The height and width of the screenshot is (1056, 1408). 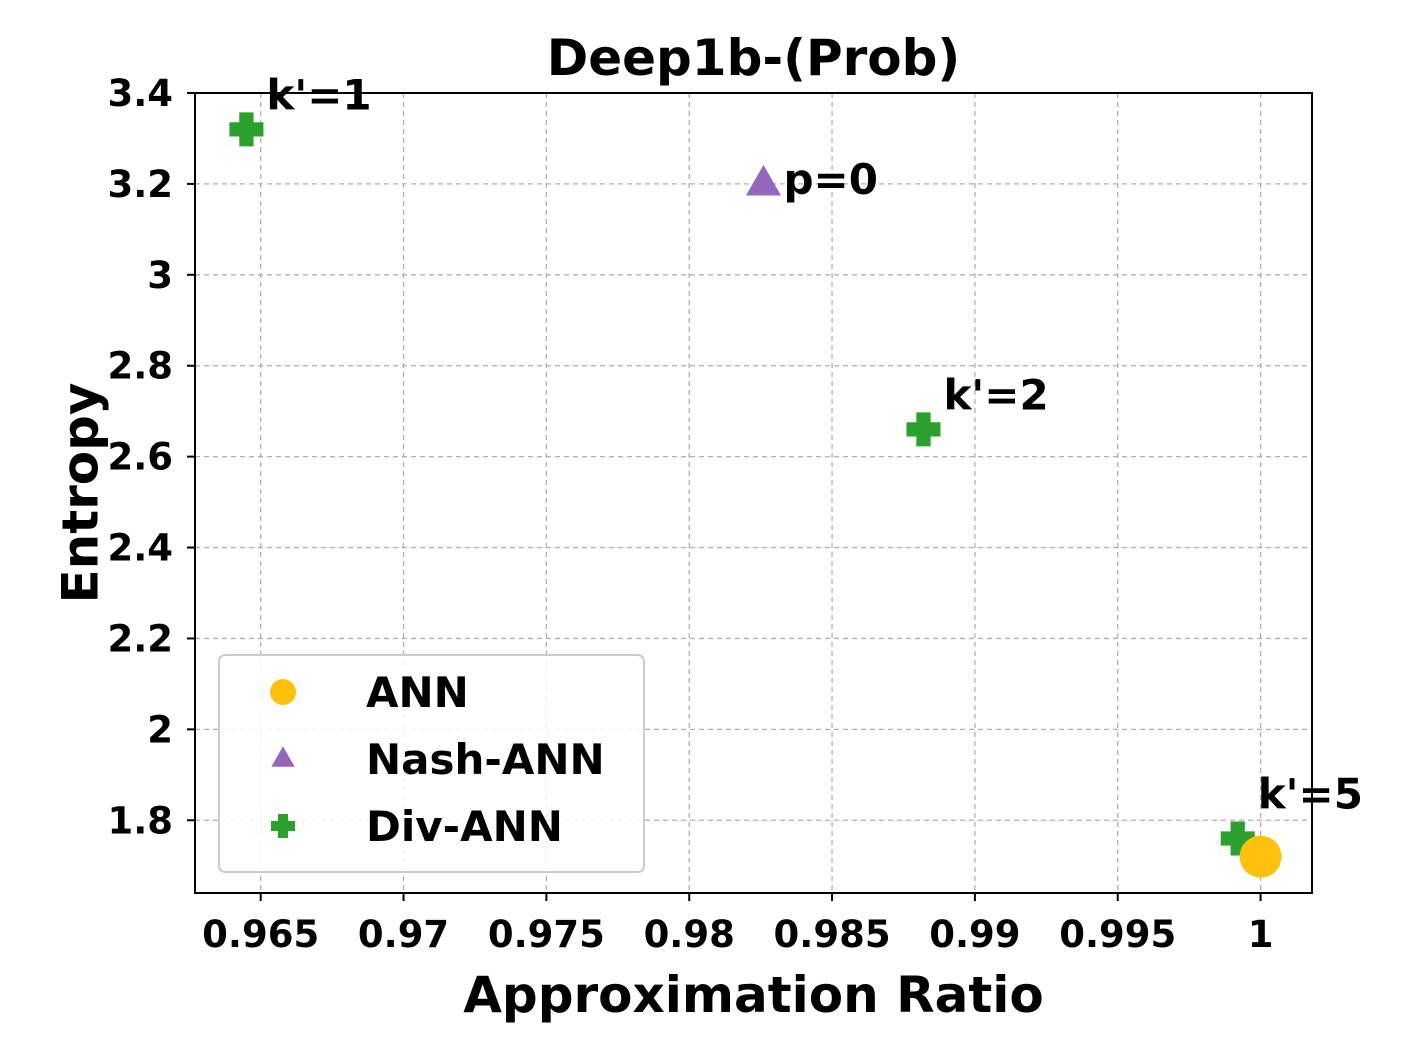 I want to click on point-annotation: k'=5, so click(x=1310, y=793).